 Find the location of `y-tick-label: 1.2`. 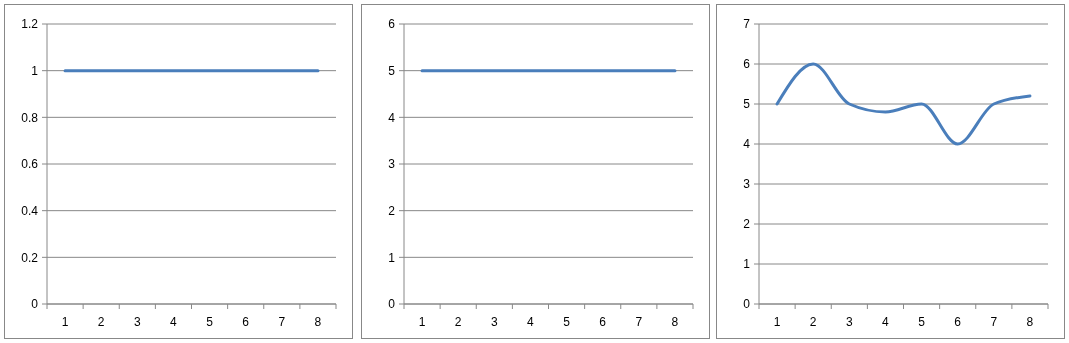

y-tick-label: 1.2 is located at coordinates (30, 24).